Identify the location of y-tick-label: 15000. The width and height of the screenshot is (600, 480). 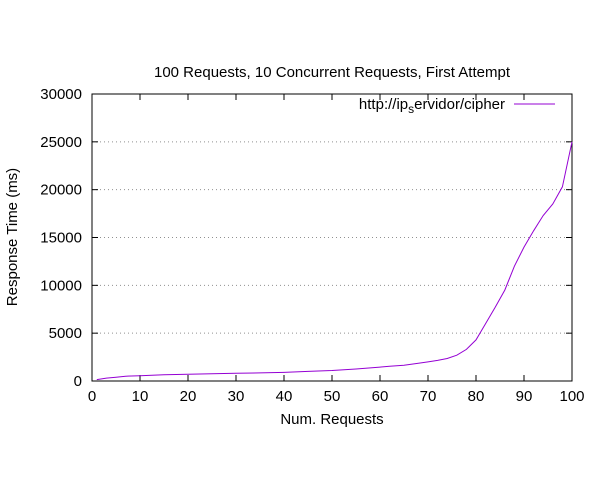
(61, 238).